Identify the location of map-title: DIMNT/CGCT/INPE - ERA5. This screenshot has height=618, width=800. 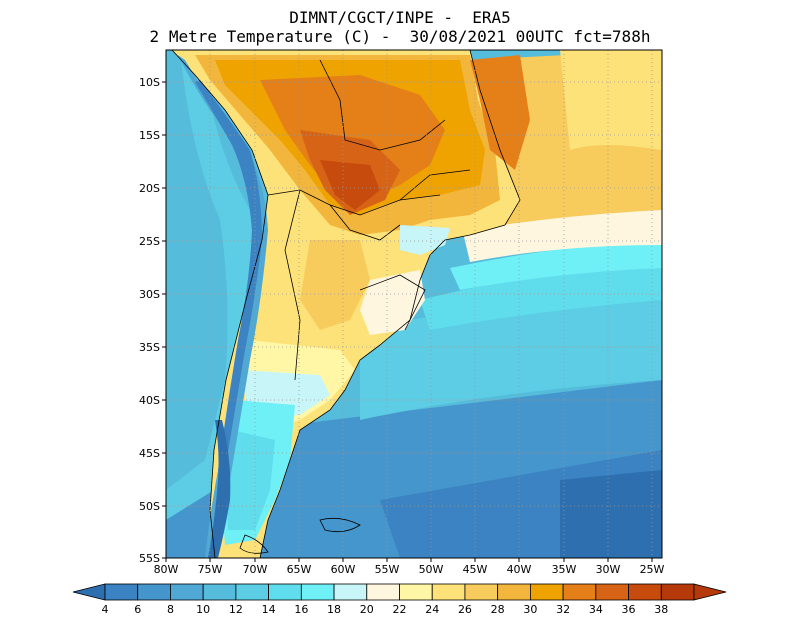
(400, 17).